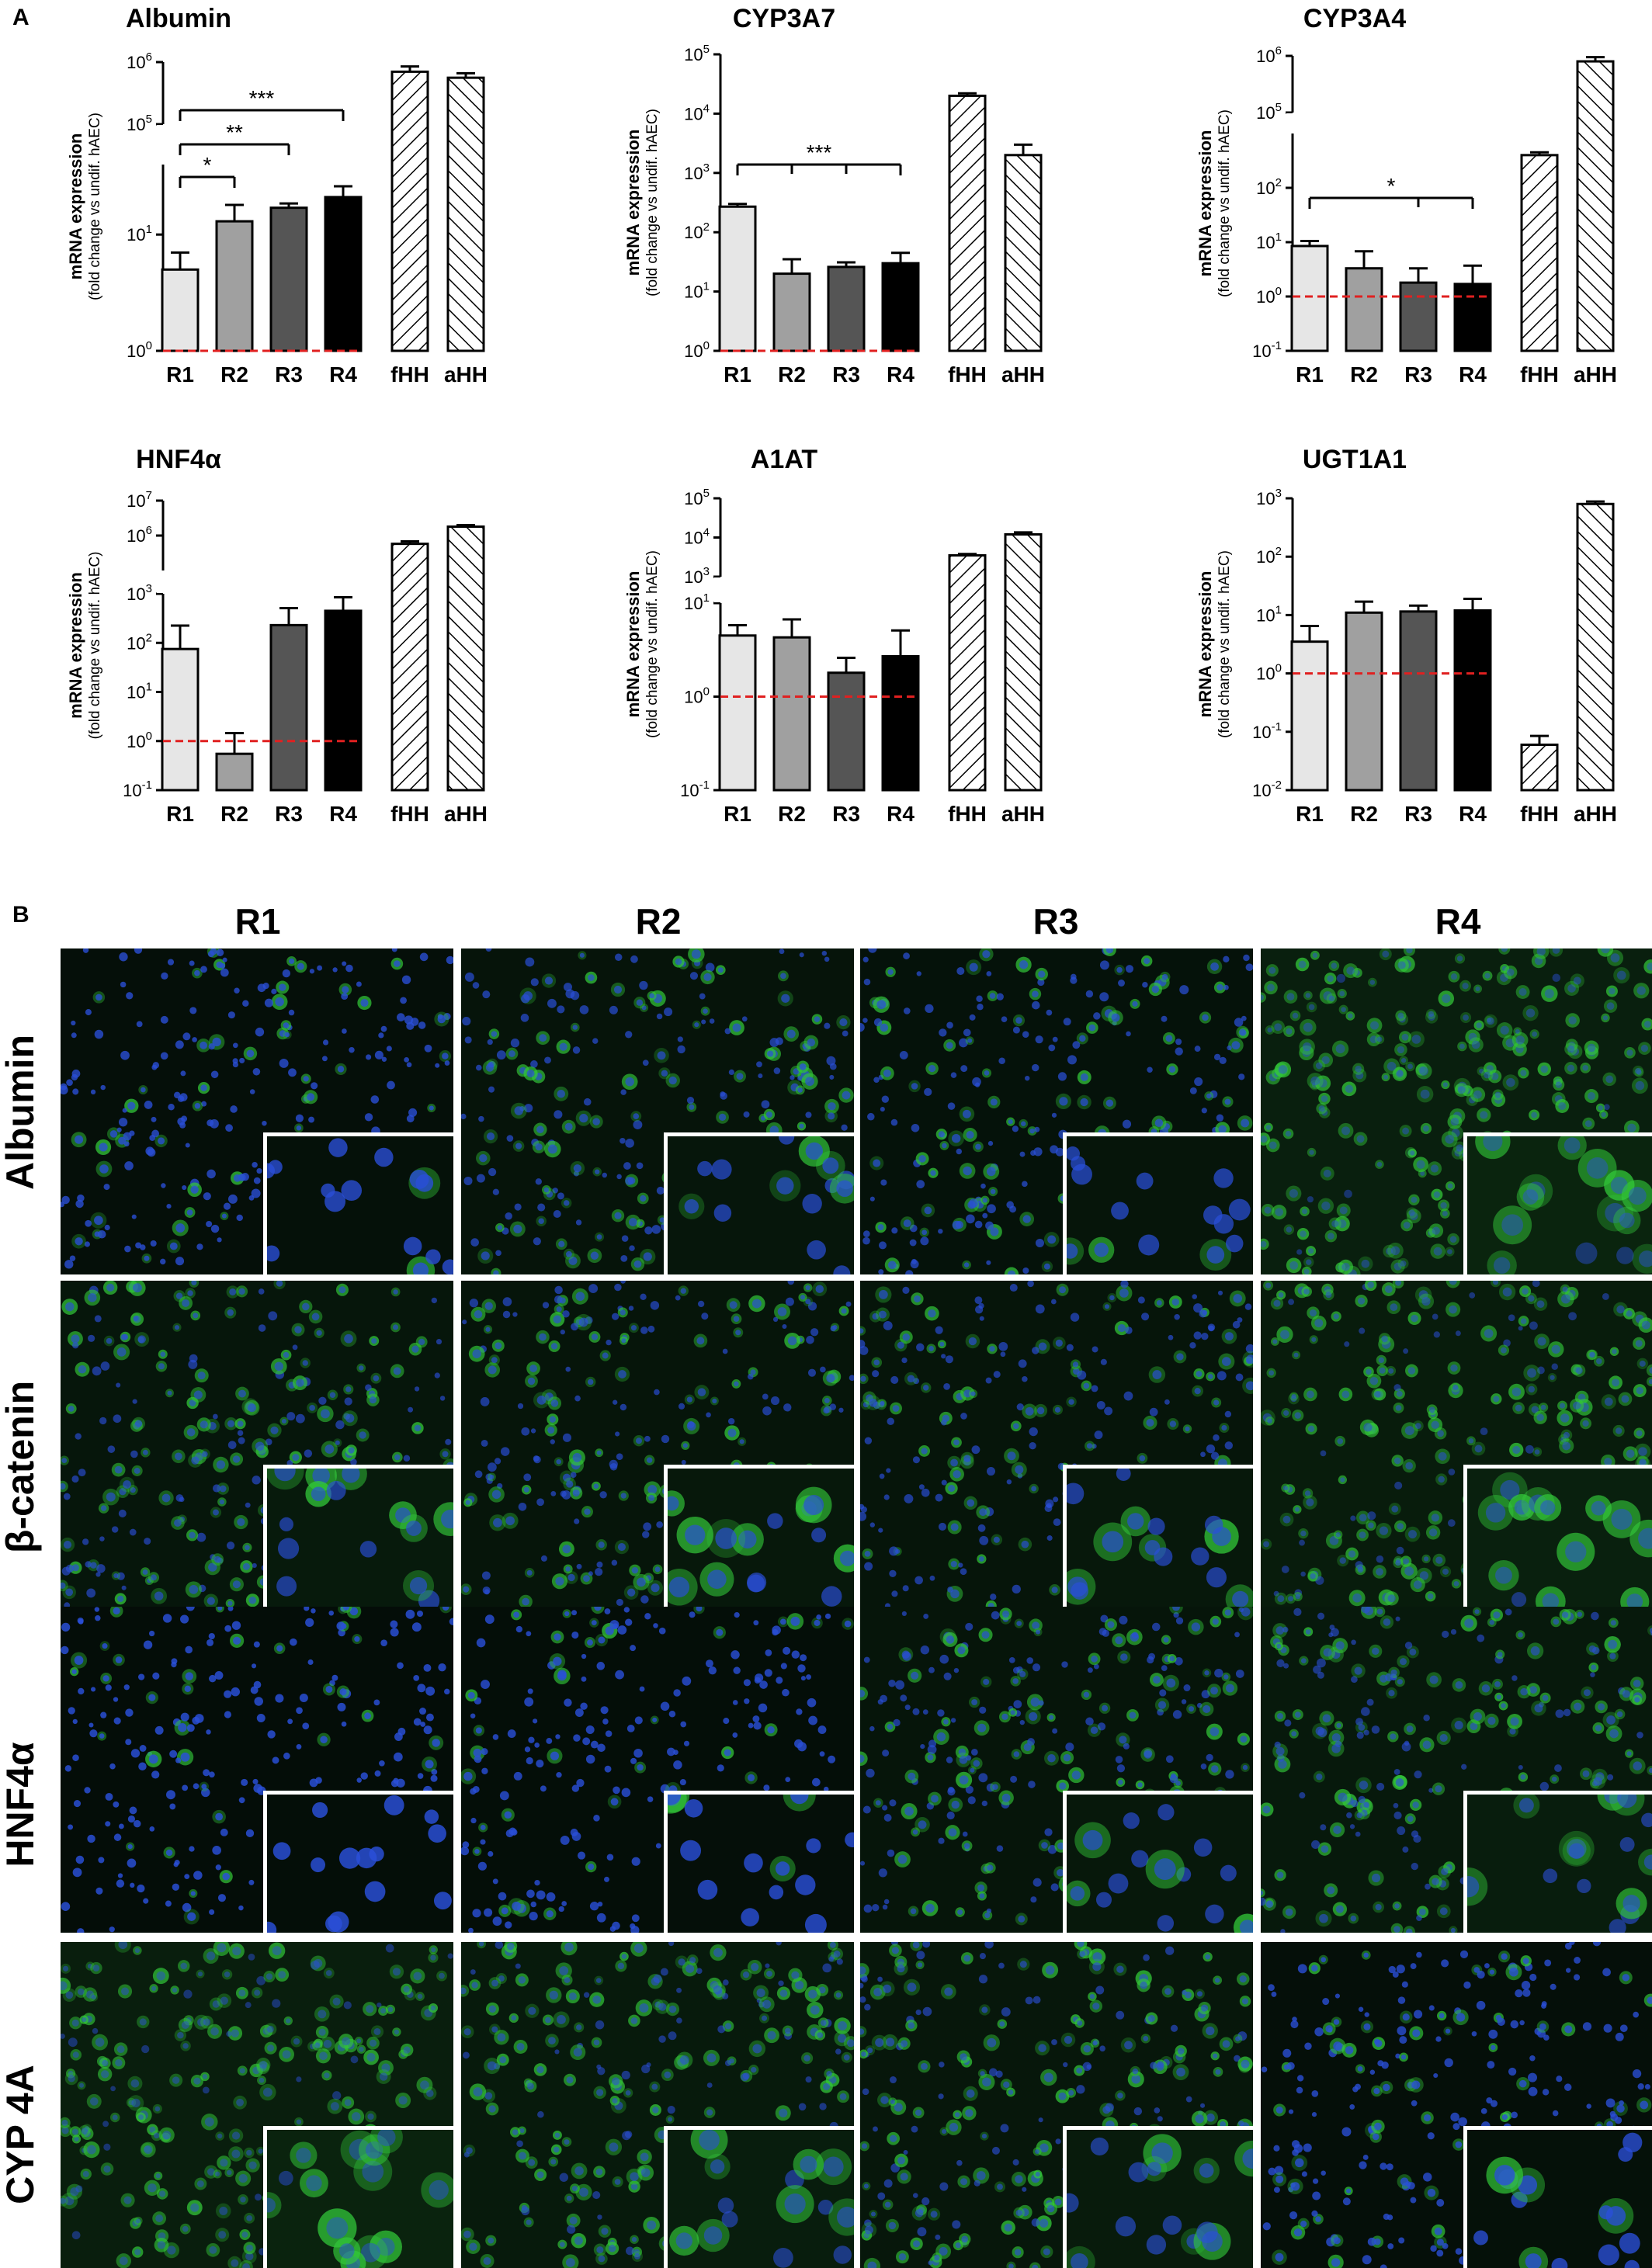 The height and width of the screenshot is (2268, 1652). What do you see at coordinates (137, 789) in the screenshot?
I see `y-tick-label: 10-1` at bounding box center [137, 789].